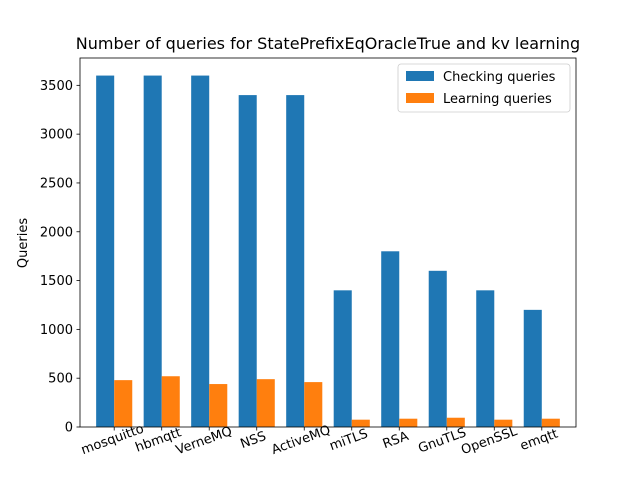 Image resolution: width=640 pixels, height=480 pixels. What do you see at coordinates (489, 441) in the screenshot?
I see `x-tick-label: OpenSSL` at bounding box center [489, 441].